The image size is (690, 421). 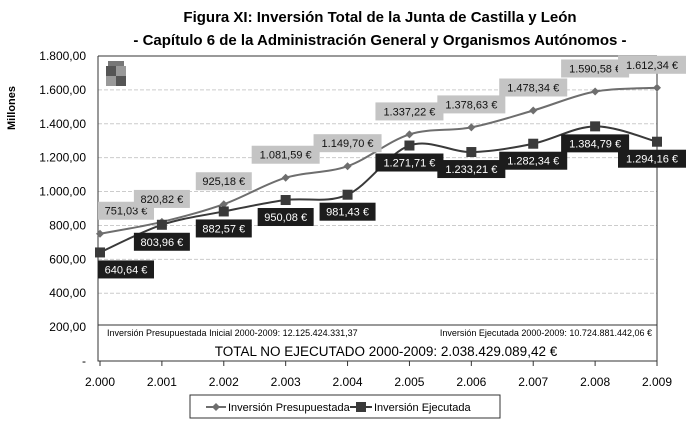 I want to click on data-label: 1.149,70 €, so click(x=348, y=144).